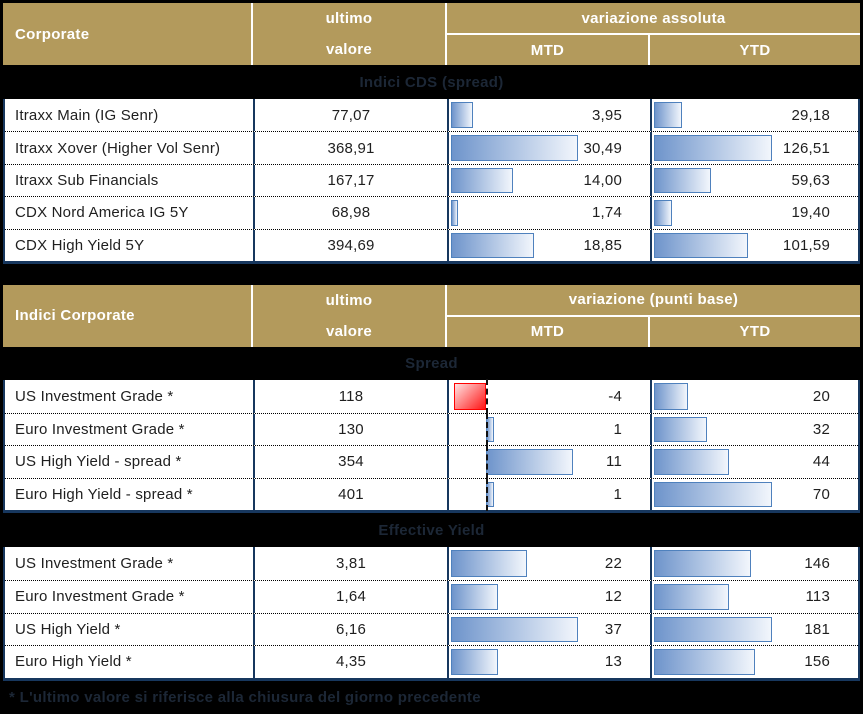  I want to click on ytd-cell: 101,59, so click(755, 245).